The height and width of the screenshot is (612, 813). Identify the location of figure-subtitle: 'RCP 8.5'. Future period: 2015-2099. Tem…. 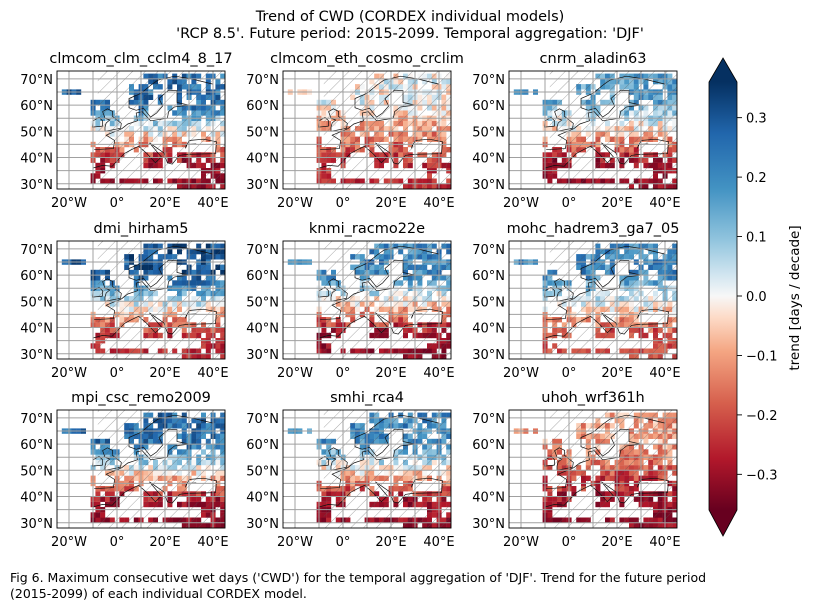
(410, 34).